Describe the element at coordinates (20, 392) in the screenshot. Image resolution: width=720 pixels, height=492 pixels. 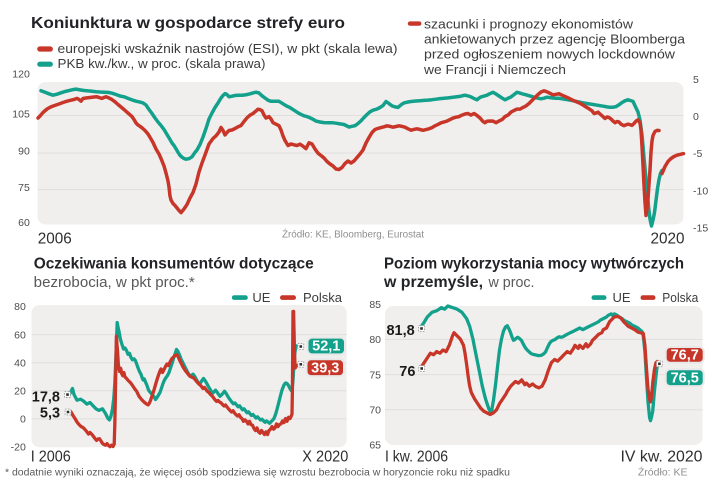
I see `svg-text: 20` at that location.